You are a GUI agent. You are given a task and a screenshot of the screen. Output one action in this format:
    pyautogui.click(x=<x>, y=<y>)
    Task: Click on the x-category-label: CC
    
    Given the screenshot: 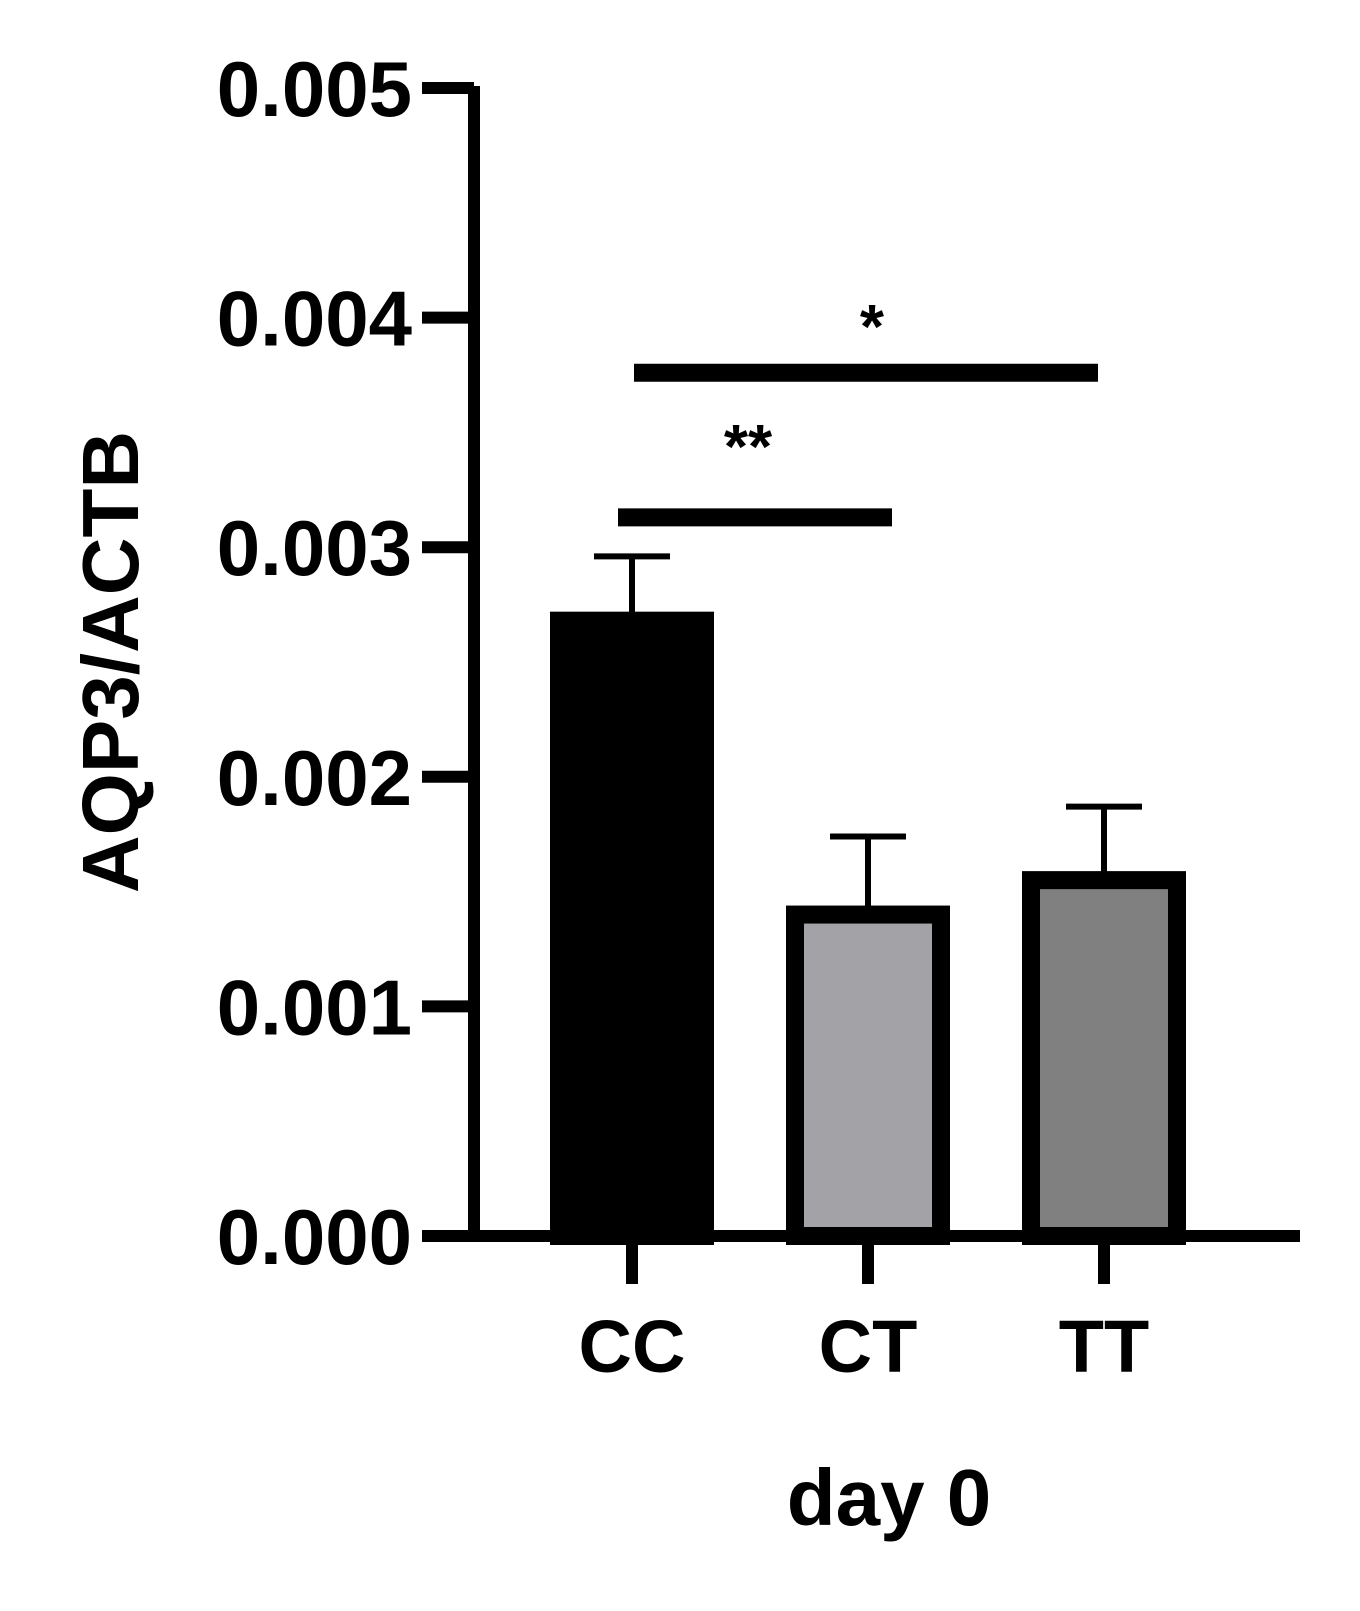 What is the action you would take?
    pyautogui.click(x=632, y=1346)
    